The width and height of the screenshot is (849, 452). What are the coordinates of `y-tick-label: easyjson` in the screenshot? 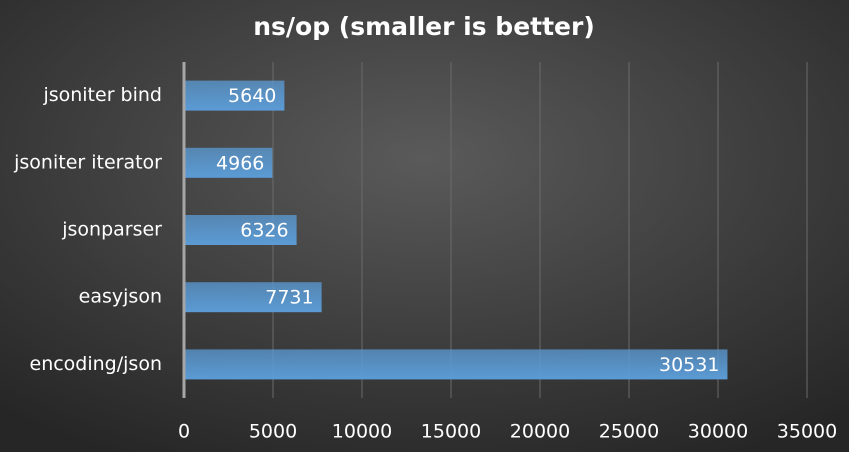 It's located at (120, 297).